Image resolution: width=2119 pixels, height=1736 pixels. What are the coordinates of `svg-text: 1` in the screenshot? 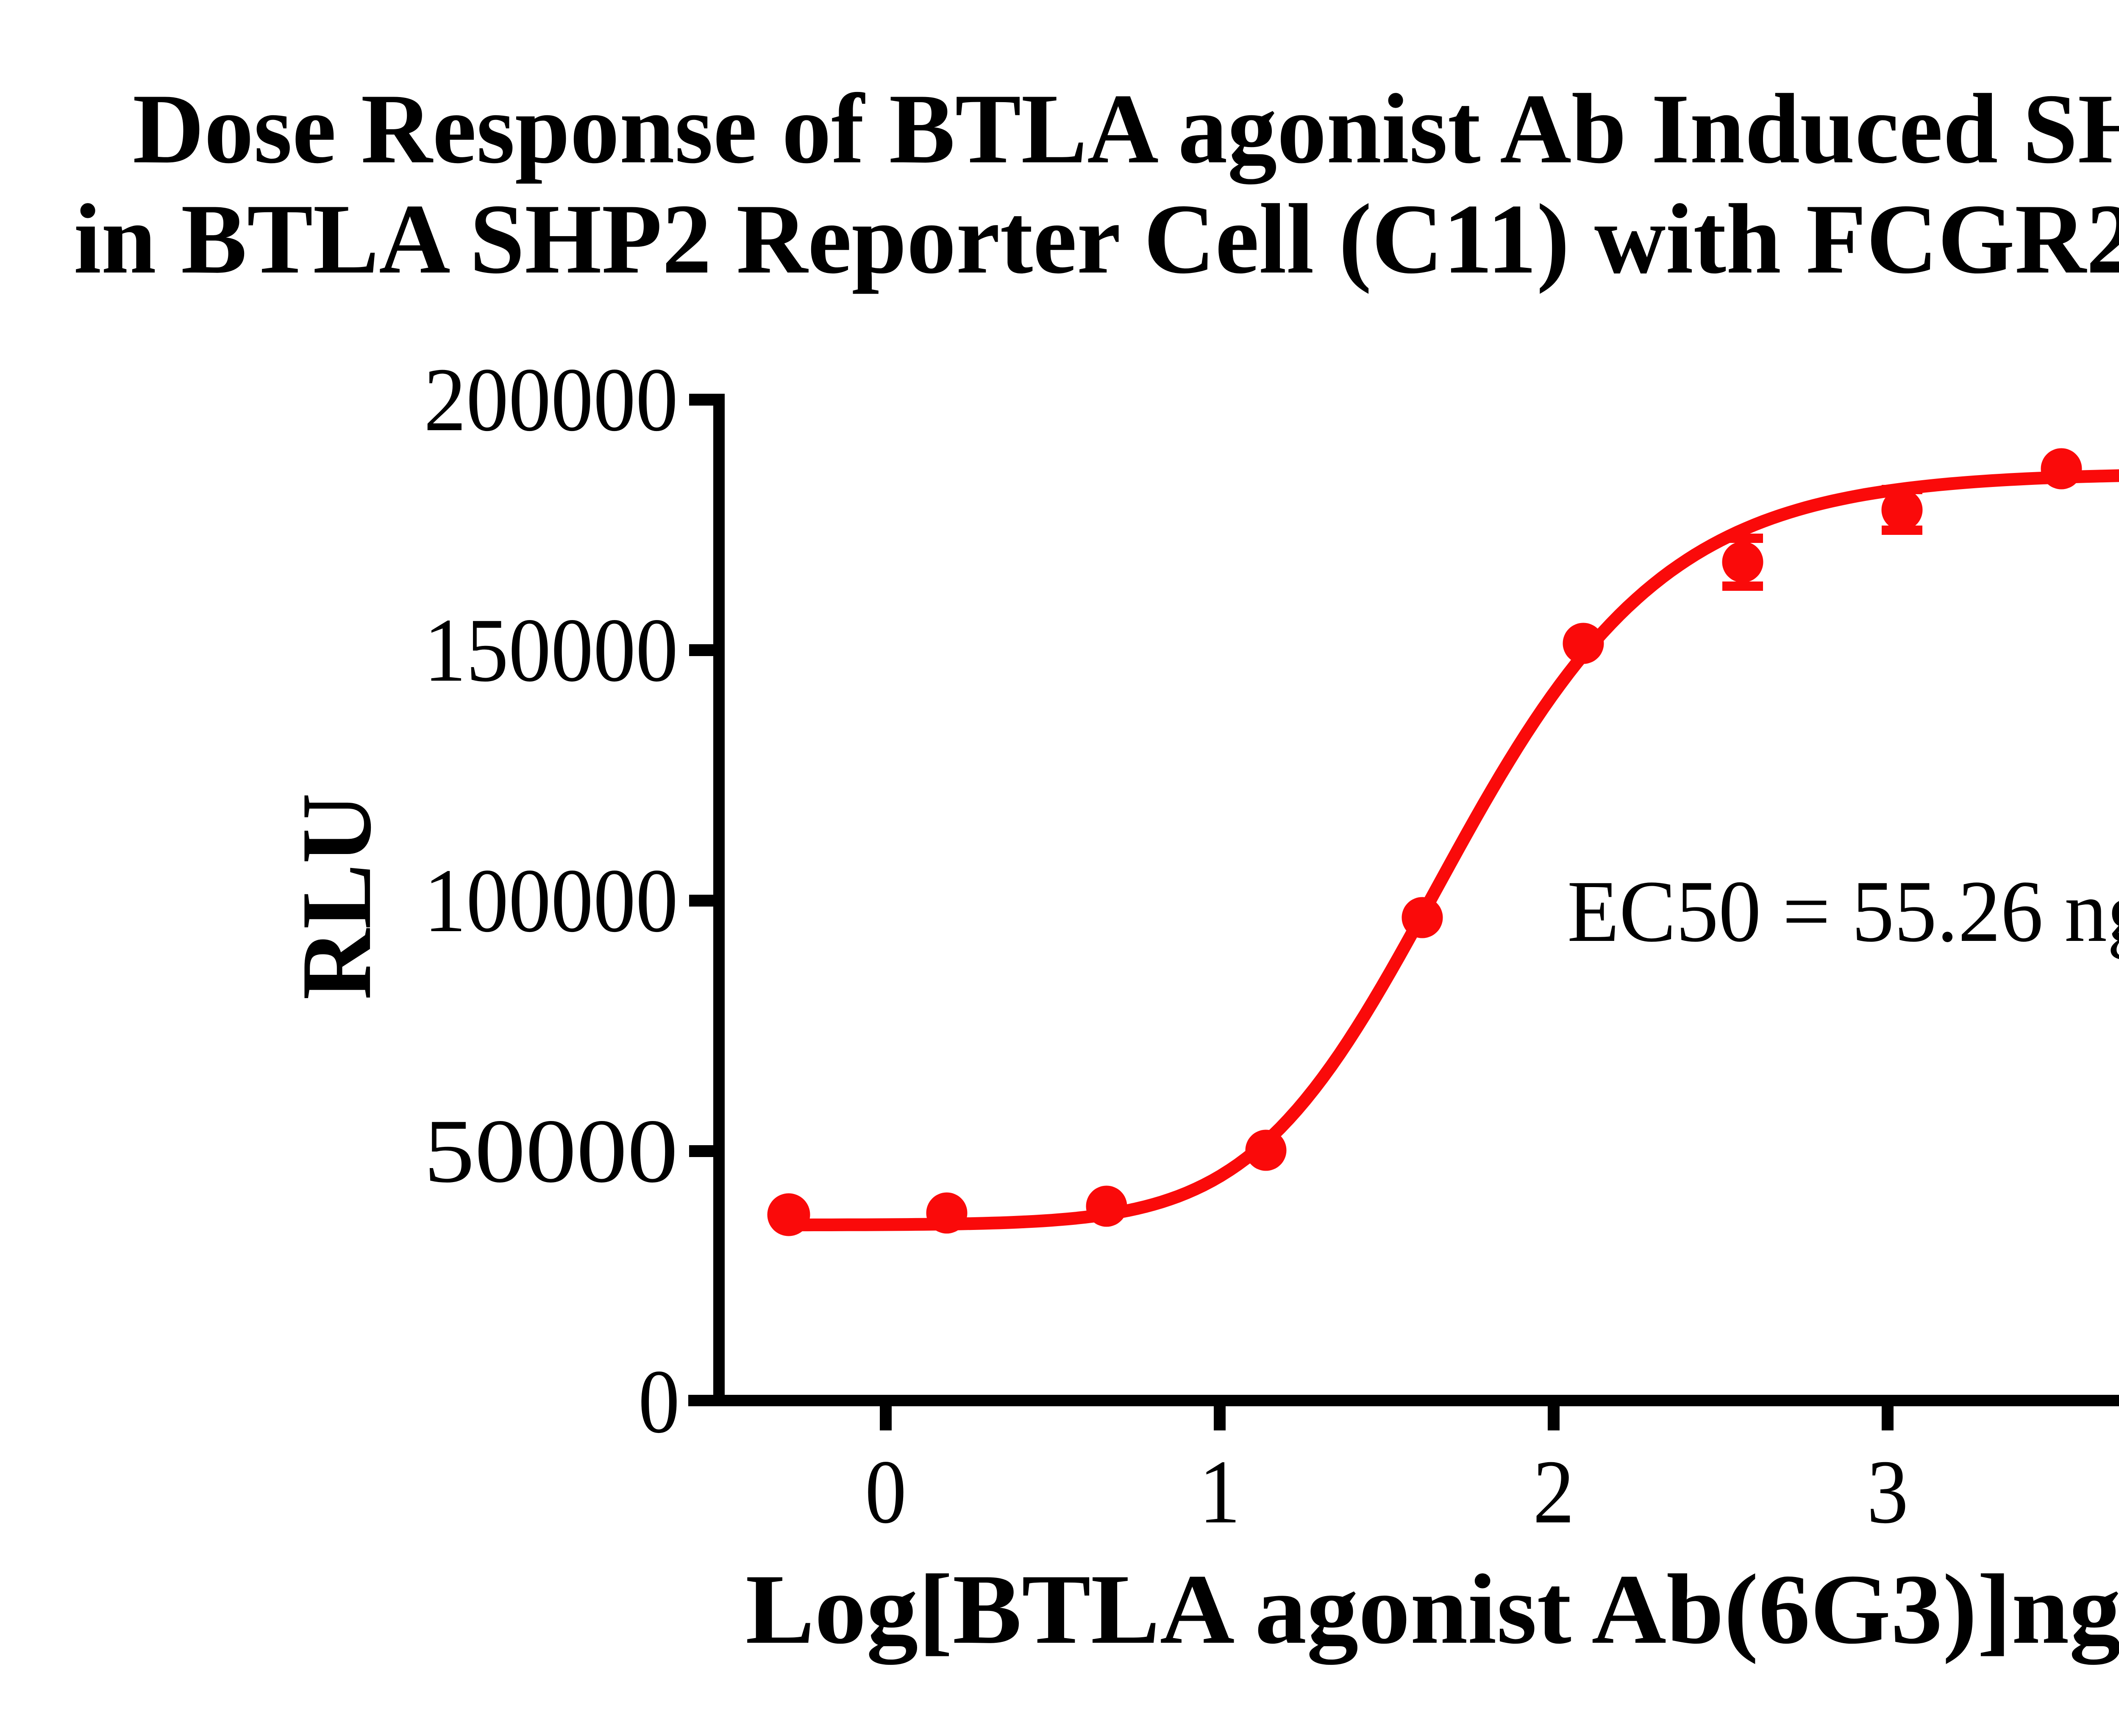 It's located at (1219, 1491).